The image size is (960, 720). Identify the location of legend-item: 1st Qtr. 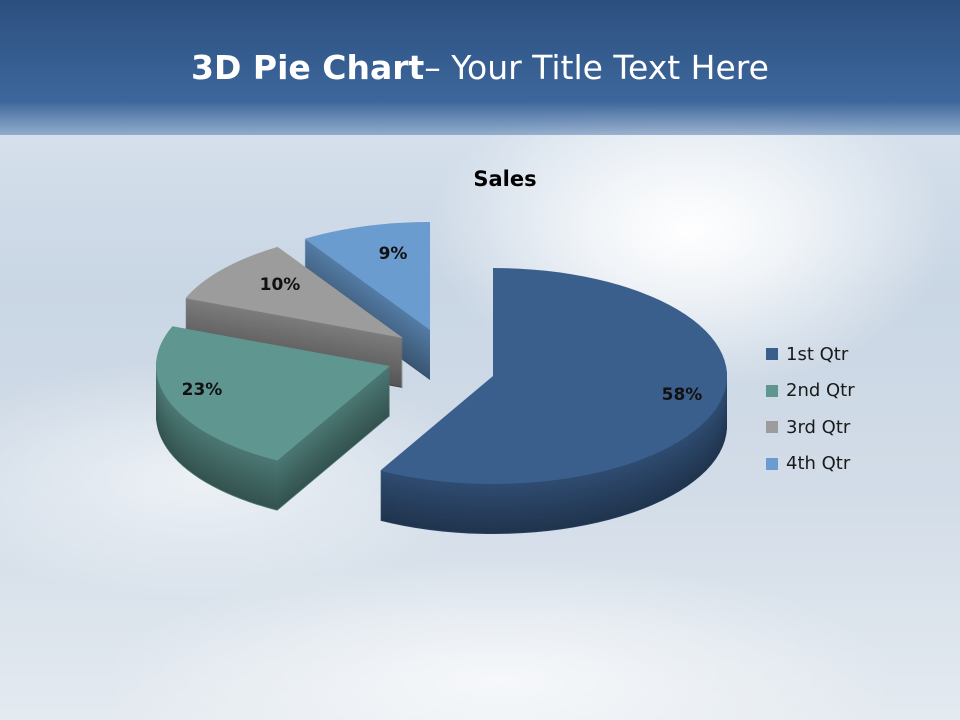
(810, 354).